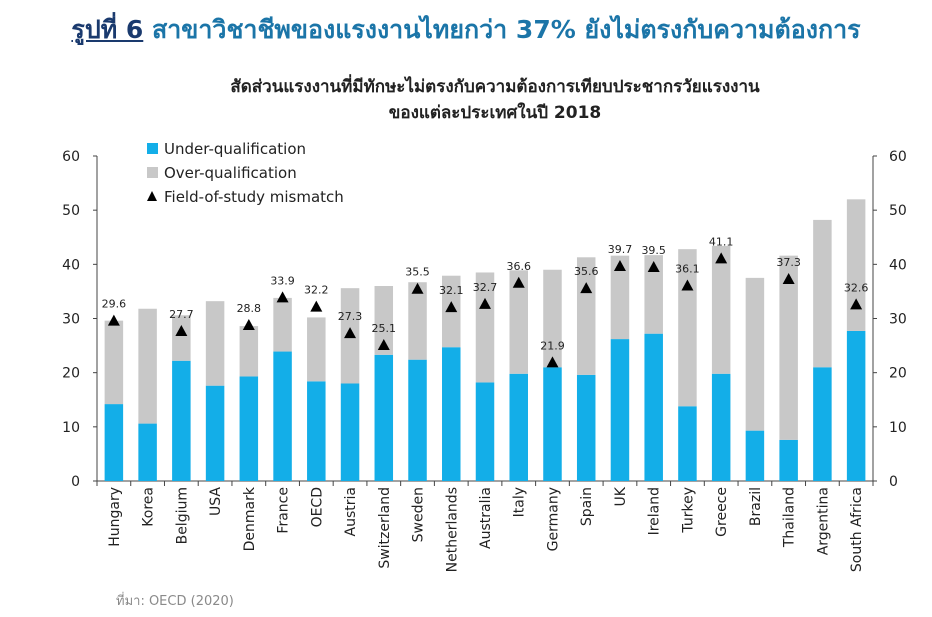 This screenshot has height=617, width=932. I want to click on legend-label: Field-of-study mismatch, so click(254, 197).